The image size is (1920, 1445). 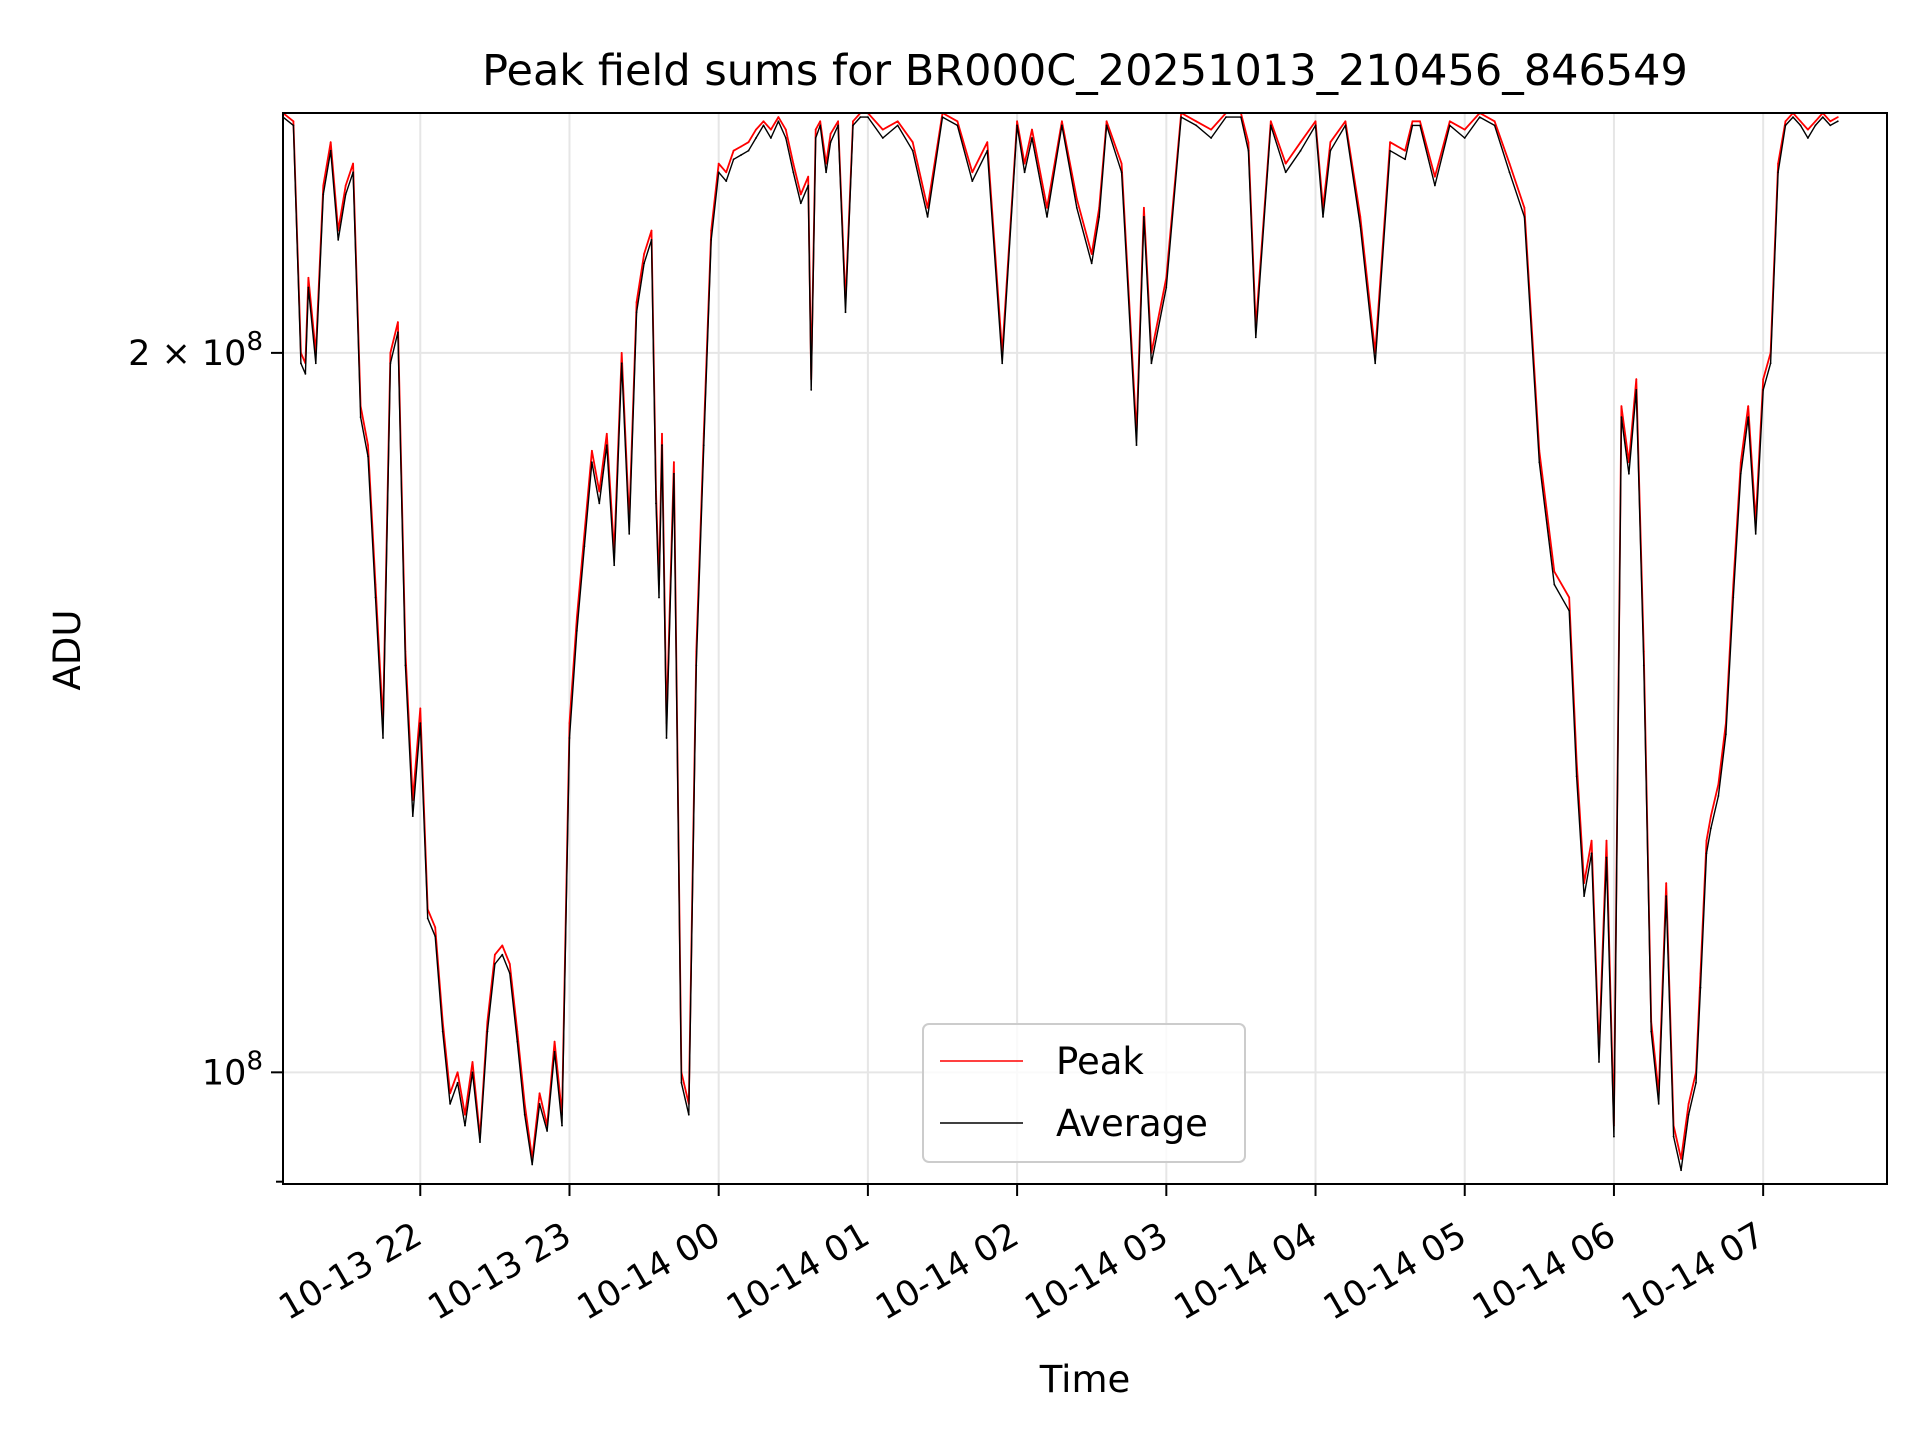 I want to click on legend: Peak Average, so click(x=1084, y=1093).